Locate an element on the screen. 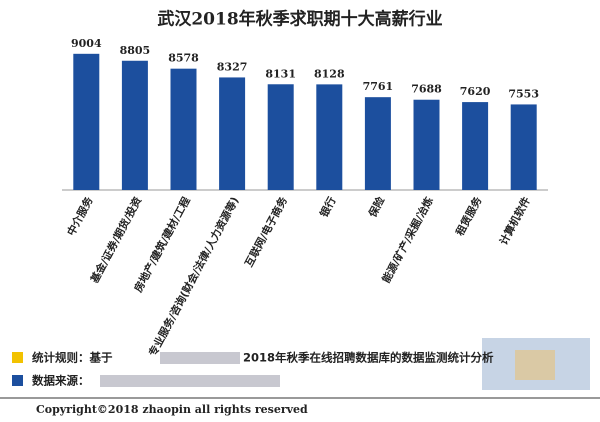 The image size is (600, 422). note-label: 统计规则：基于 is located at coordinates (72, 358).